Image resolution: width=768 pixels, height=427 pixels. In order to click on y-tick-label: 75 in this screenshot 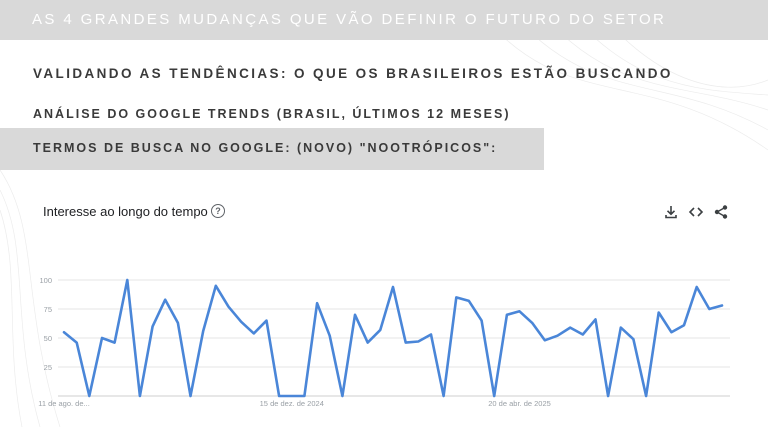, I will do `click(48, 309)`.